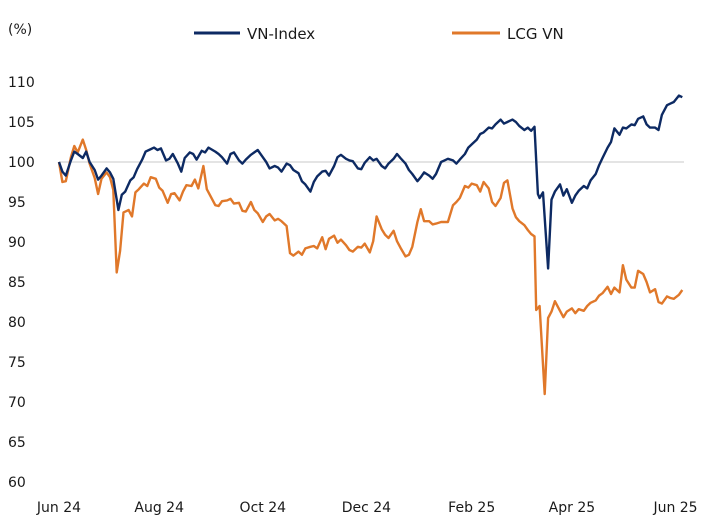  What do you see at coordinates (263, 508) in the screenshot?
I see `x-tick-label: Oct 24` at bounding box center [263, 508].